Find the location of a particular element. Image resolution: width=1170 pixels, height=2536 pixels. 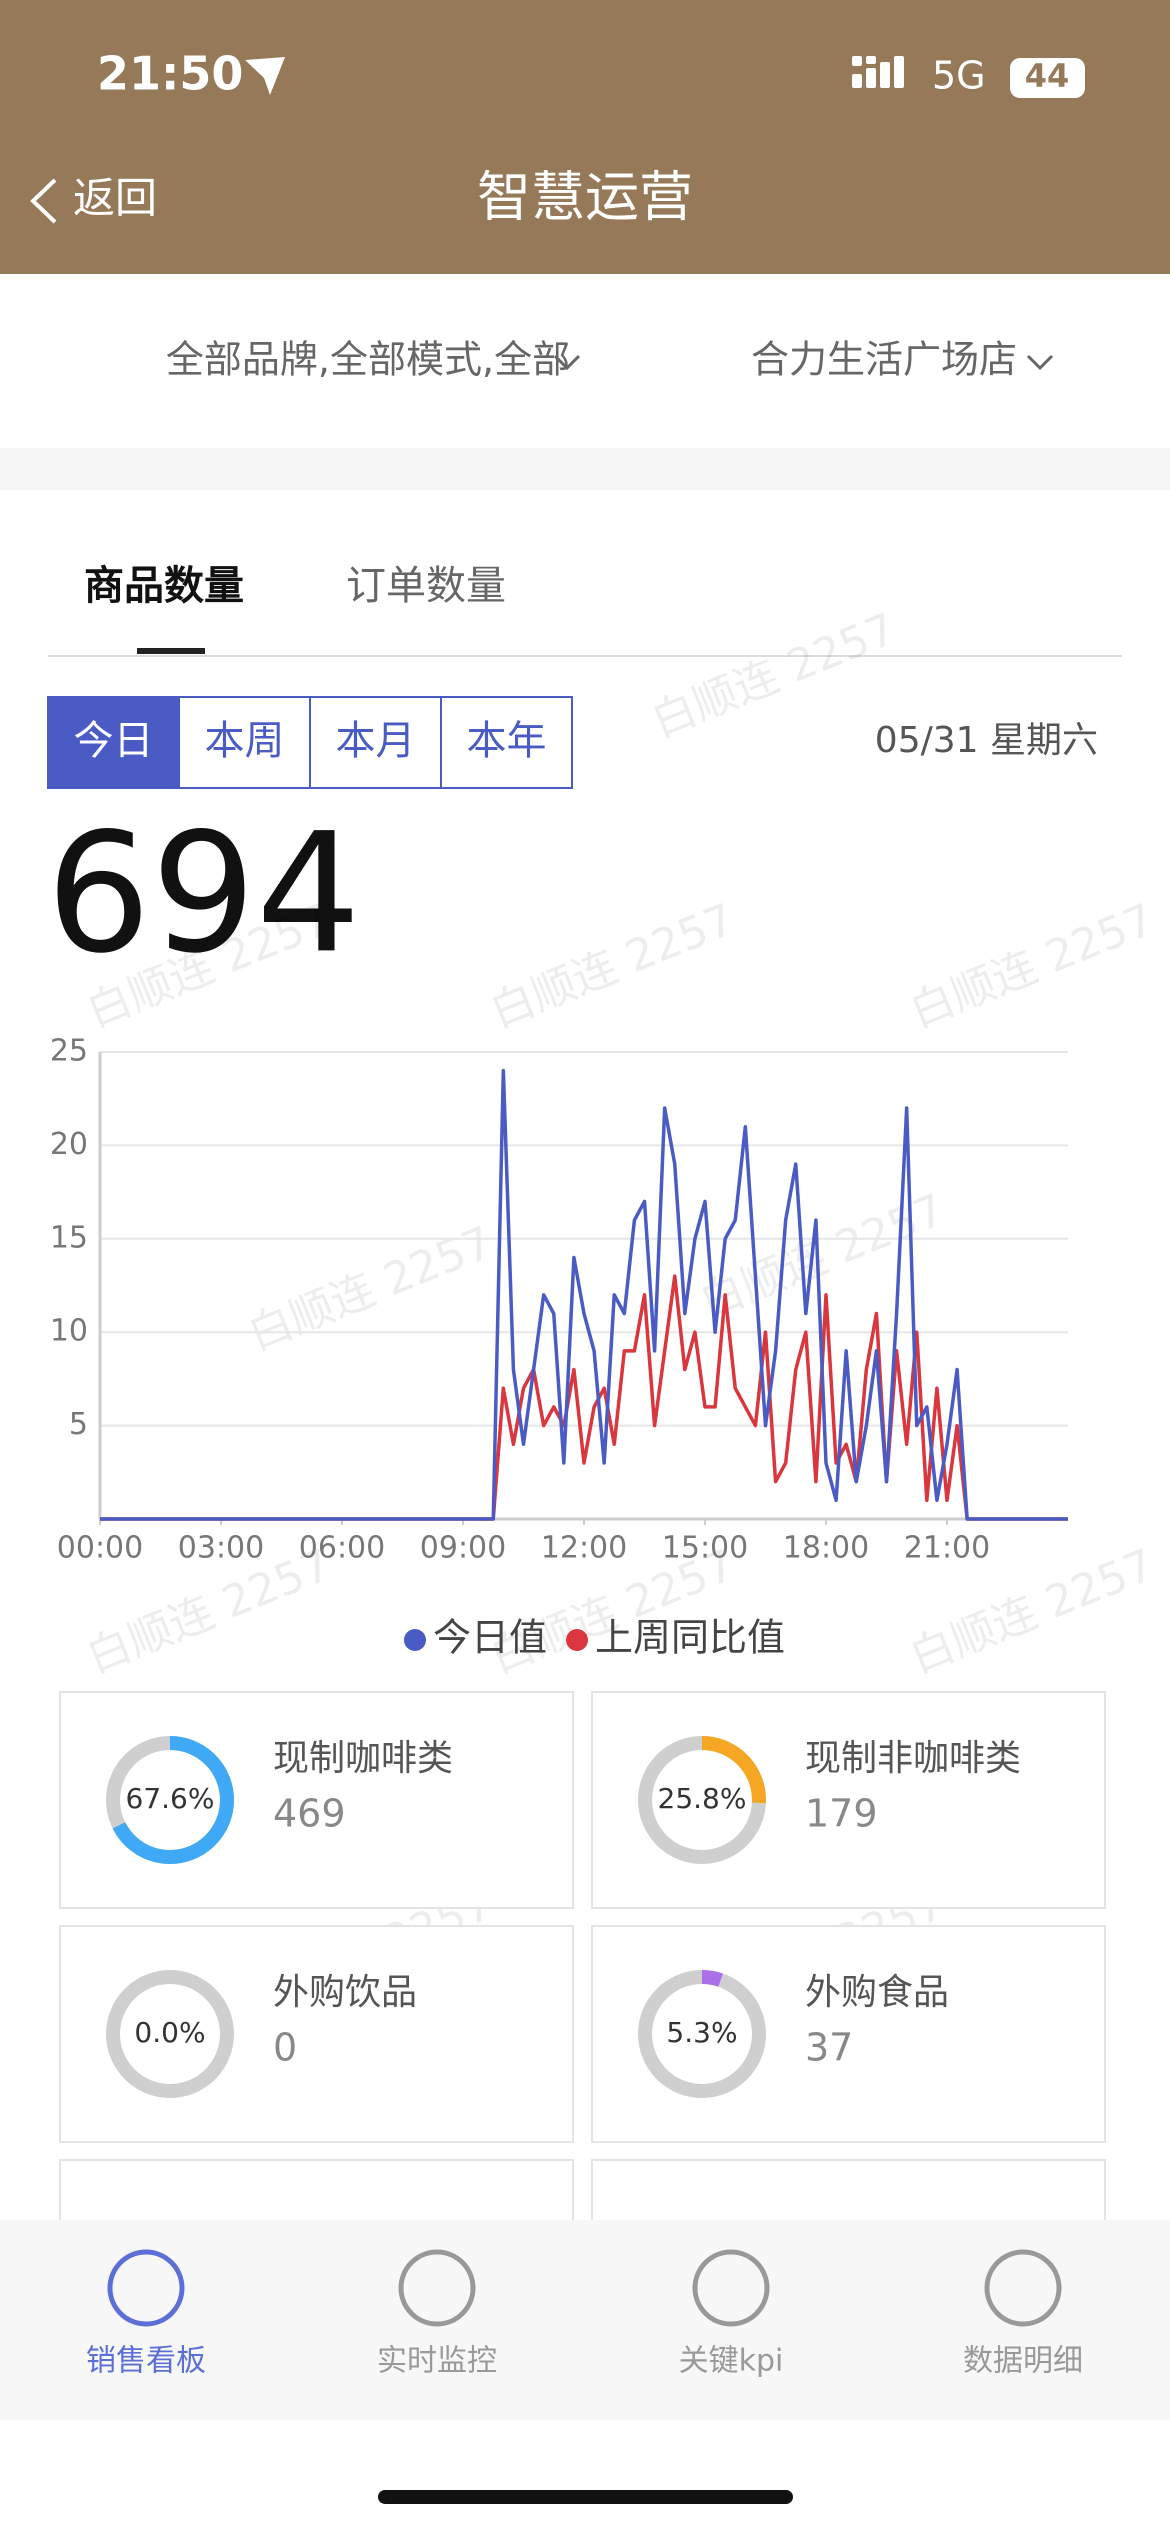

back-icon is located at coordinates (43, 201).